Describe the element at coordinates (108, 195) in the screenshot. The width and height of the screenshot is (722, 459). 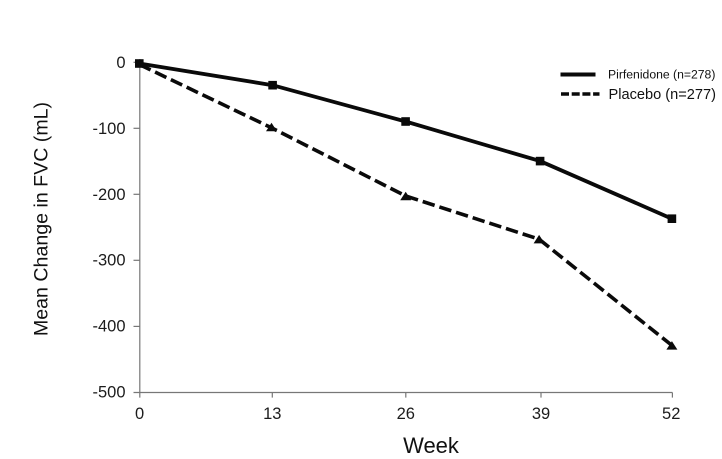
I see `svg-text: -200` at that location.